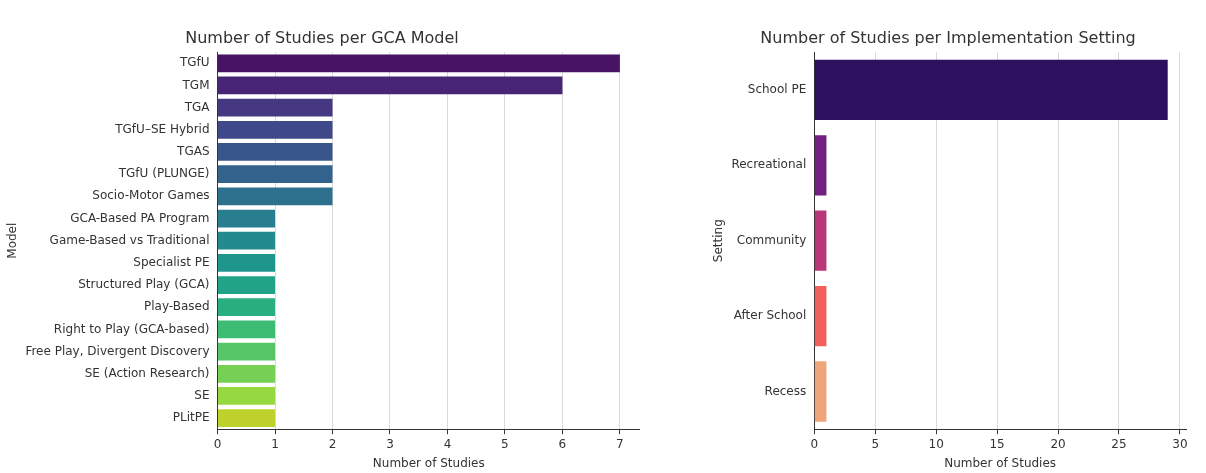 This screenshot has height=473, width=1206. What do you see at coordinates (194, 62) in the screenshot?
I see `y-tick-label: TGfU` at bounding box center [194, 62].